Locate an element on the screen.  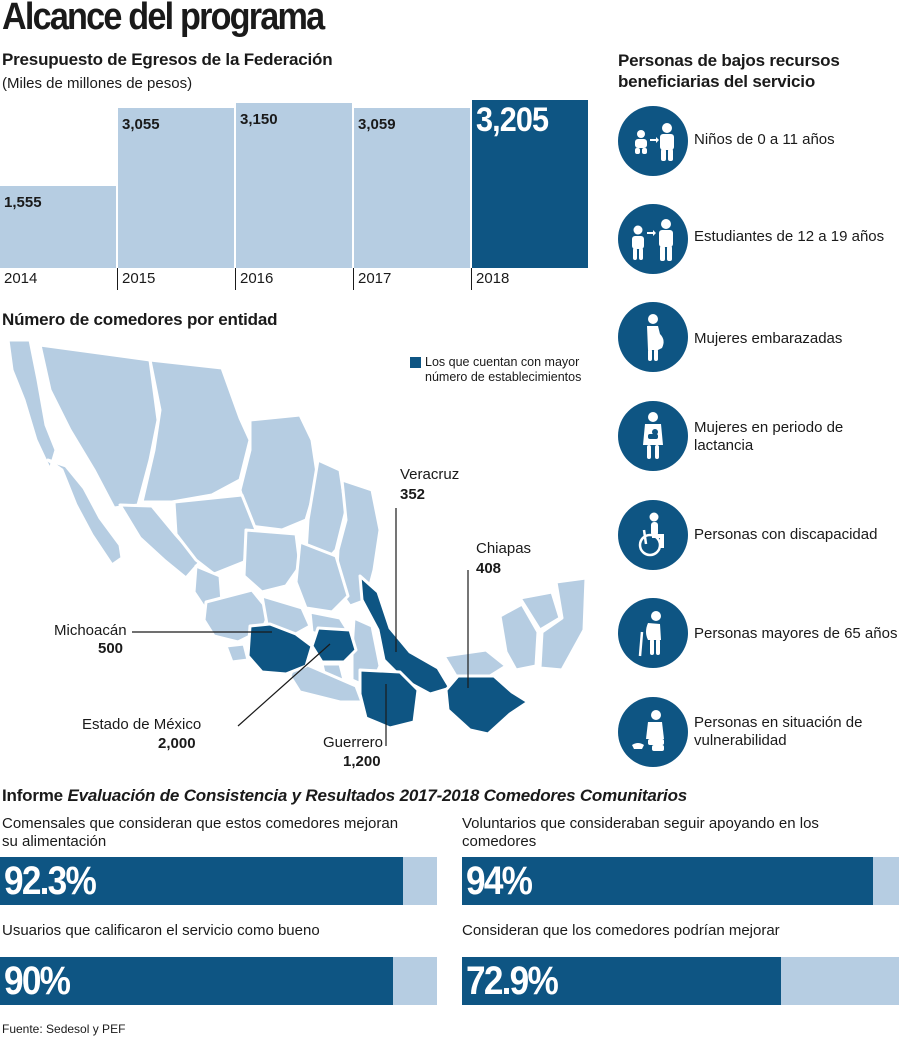
beneficiary-label-students: Estudiantes de 12 a 19 años is located at coordinates (789, 236).